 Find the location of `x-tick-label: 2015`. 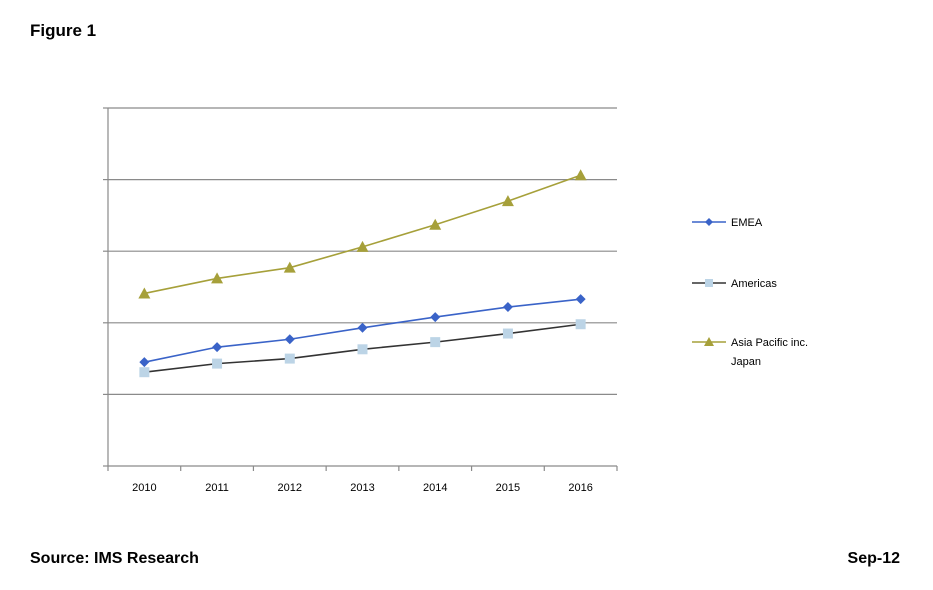

x-tick-label: 2015 is located at coordinates (508, 488).